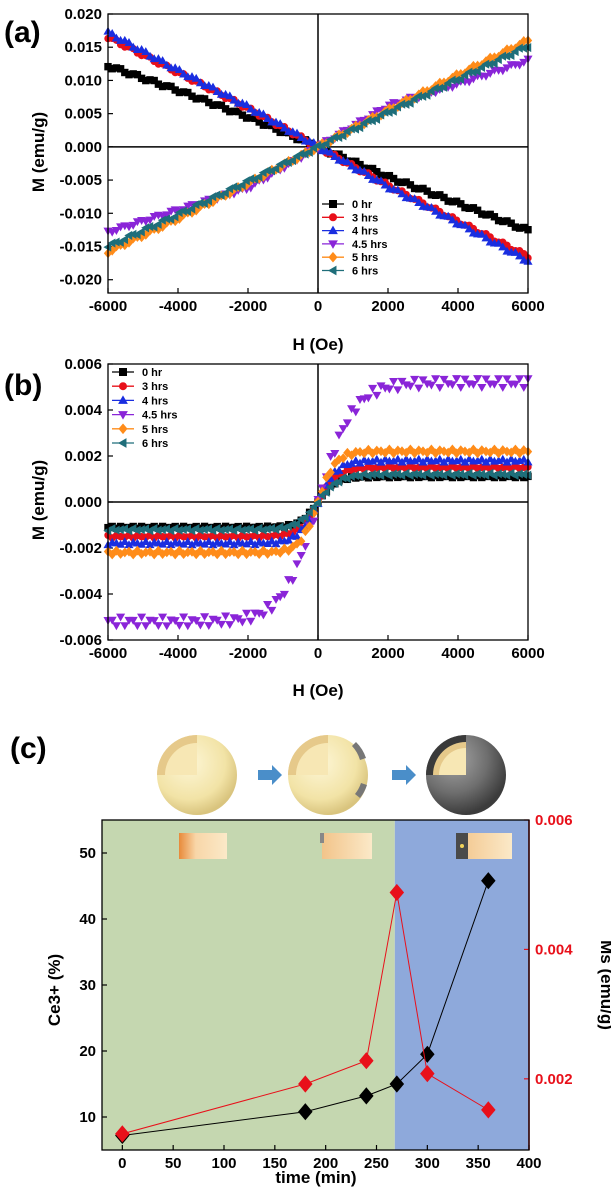 This screenshot has height=1190, width=611. Describe the element at coordinates (305, 1008) in the screenshot. I see `series-line` at that location.